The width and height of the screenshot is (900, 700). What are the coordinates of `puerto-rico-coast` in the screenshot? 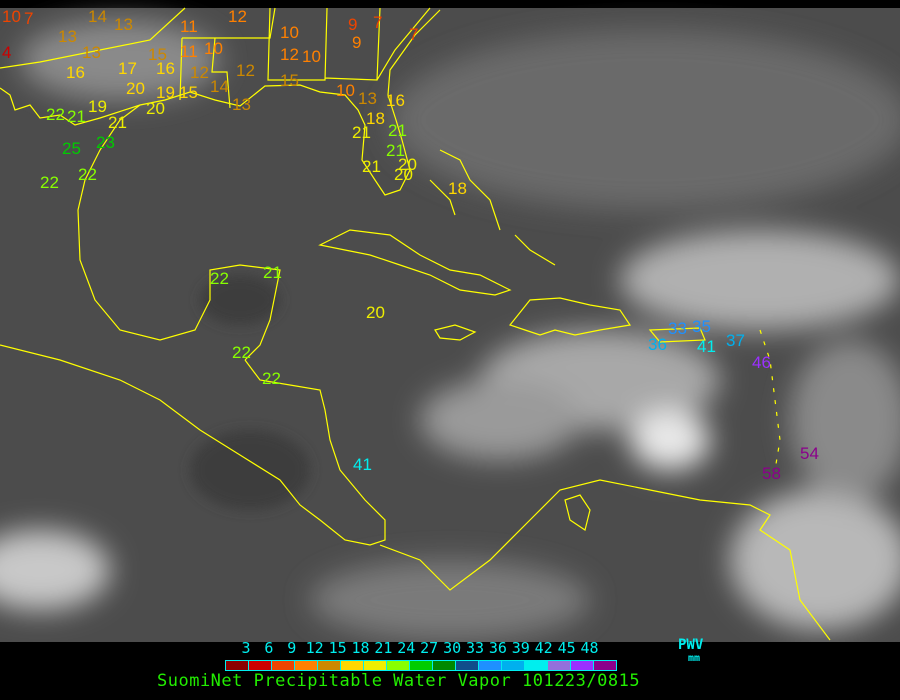 It's located at (677, 335).